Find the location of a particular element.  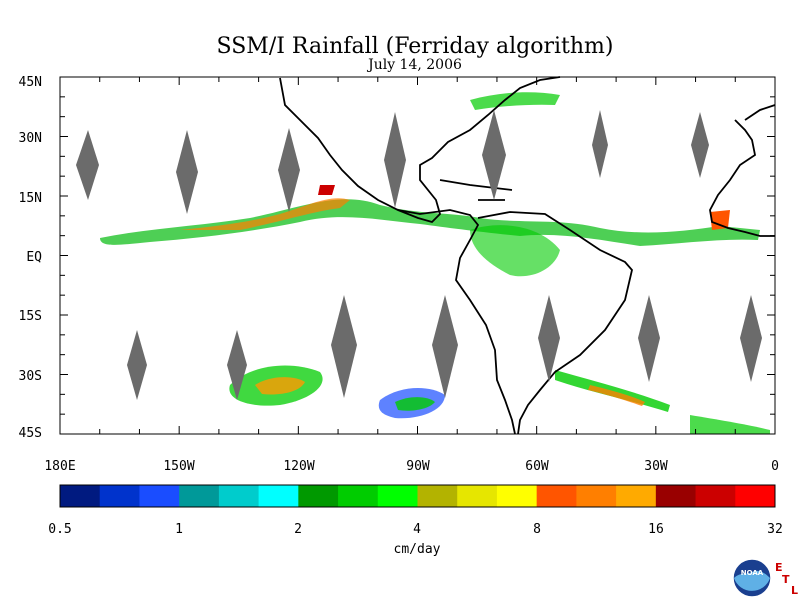

colorbar-tick-label: 1 is located at coordinates (179, 529).